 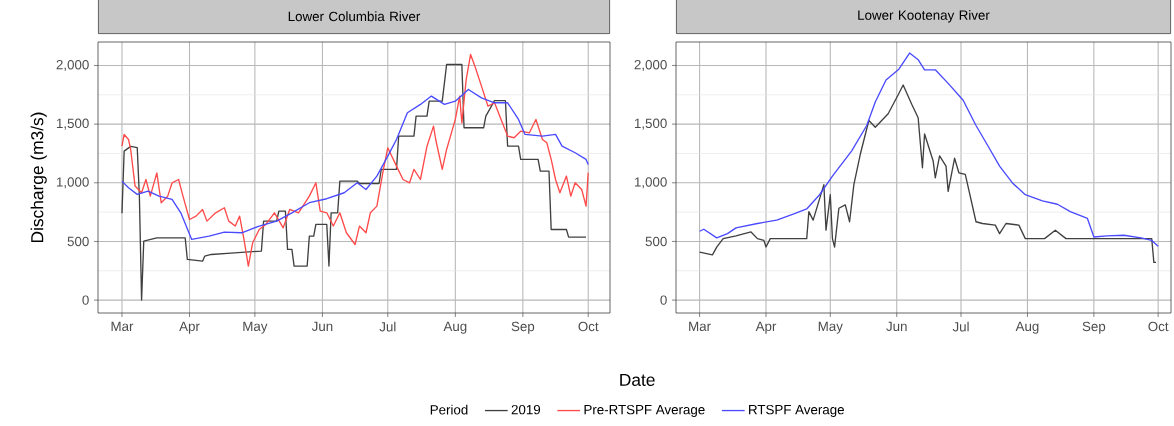 I want to click on legend-label: Pre-RTSPF Average, so click(x=644, y=410).